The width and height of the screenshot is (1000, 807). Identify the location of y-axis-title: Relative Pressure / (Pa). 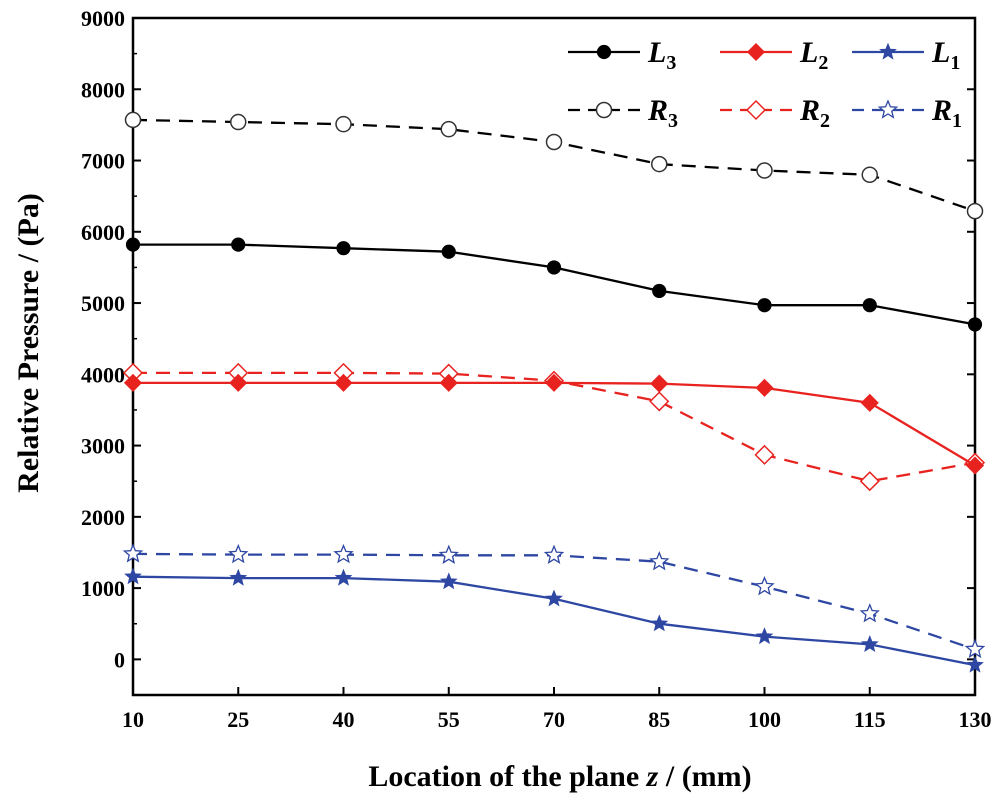
(28, 343).